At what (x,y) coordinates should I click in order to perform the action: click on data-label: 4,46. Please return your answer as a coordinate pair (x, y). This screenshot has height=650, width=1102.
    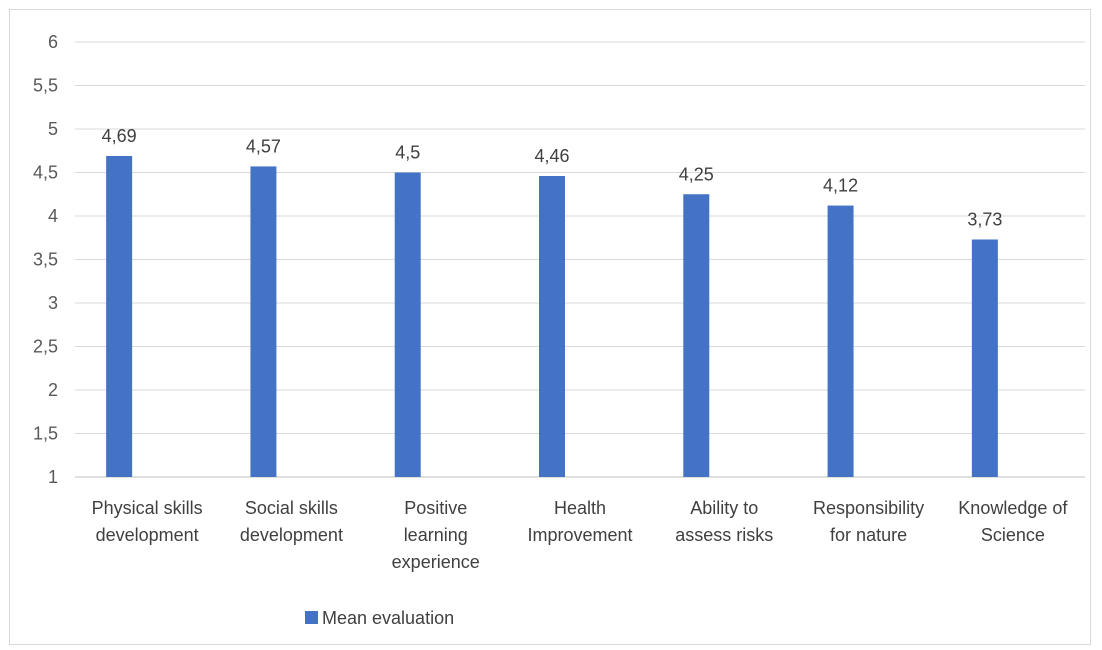
    Looking at the image, I should click on (551, 156).